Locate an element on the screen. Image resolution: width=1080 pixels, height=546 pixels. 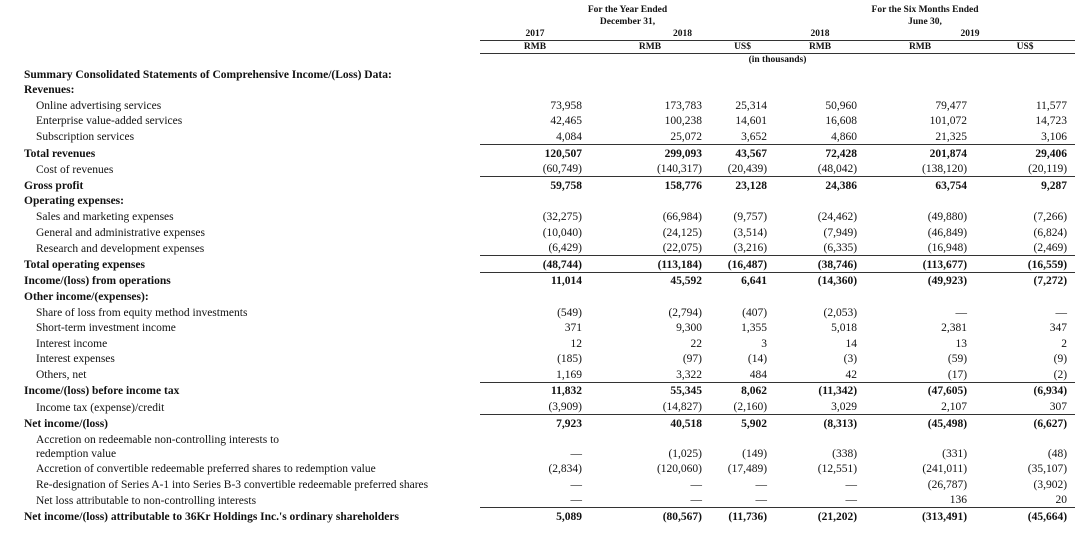
header-row: 2017 2018 2018 2019 is located at coordinates (548, 34).